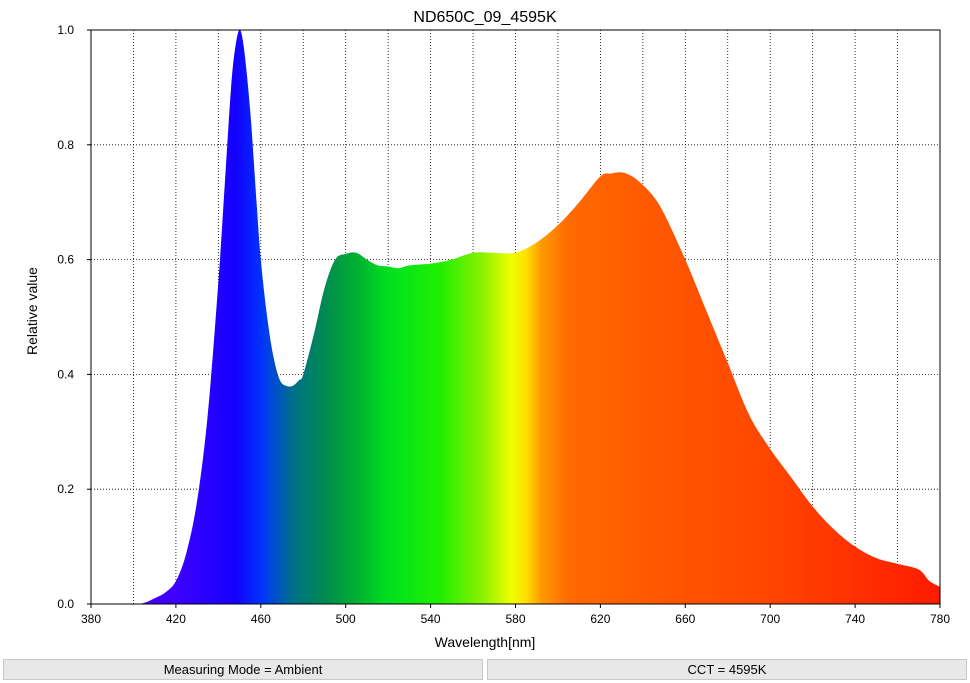  I want to click on measuring-mode-field: Measuring Mode = Ambient, so click(243, 669).